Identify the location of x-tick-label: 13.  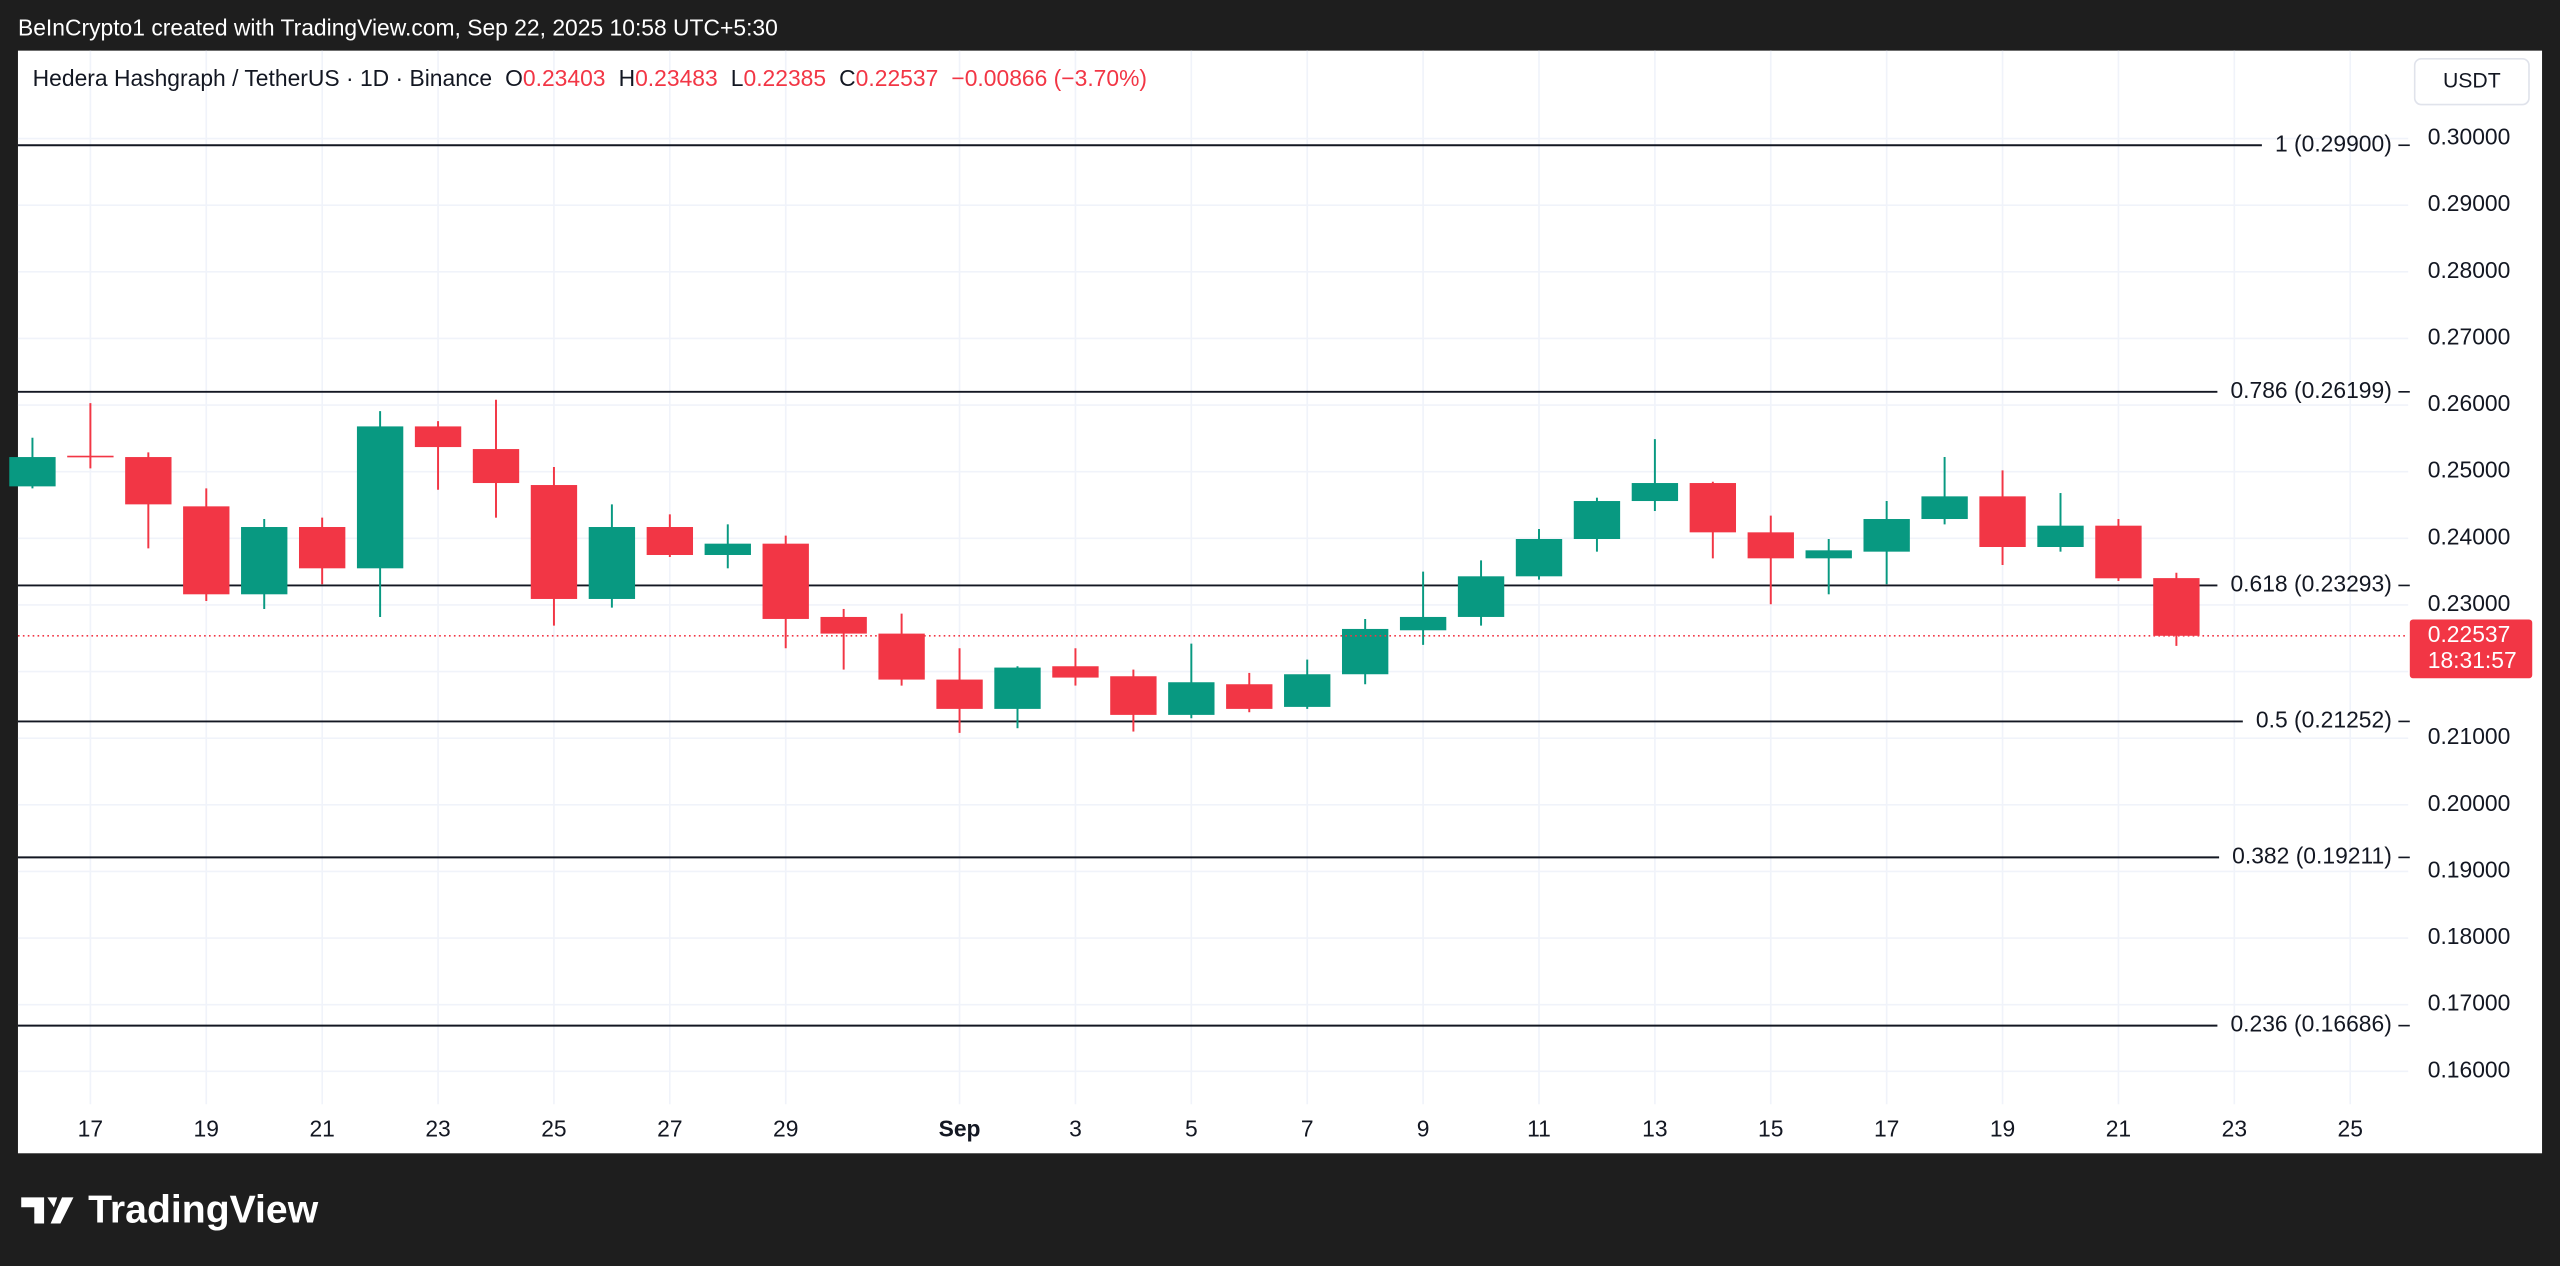
(1654, 1128).